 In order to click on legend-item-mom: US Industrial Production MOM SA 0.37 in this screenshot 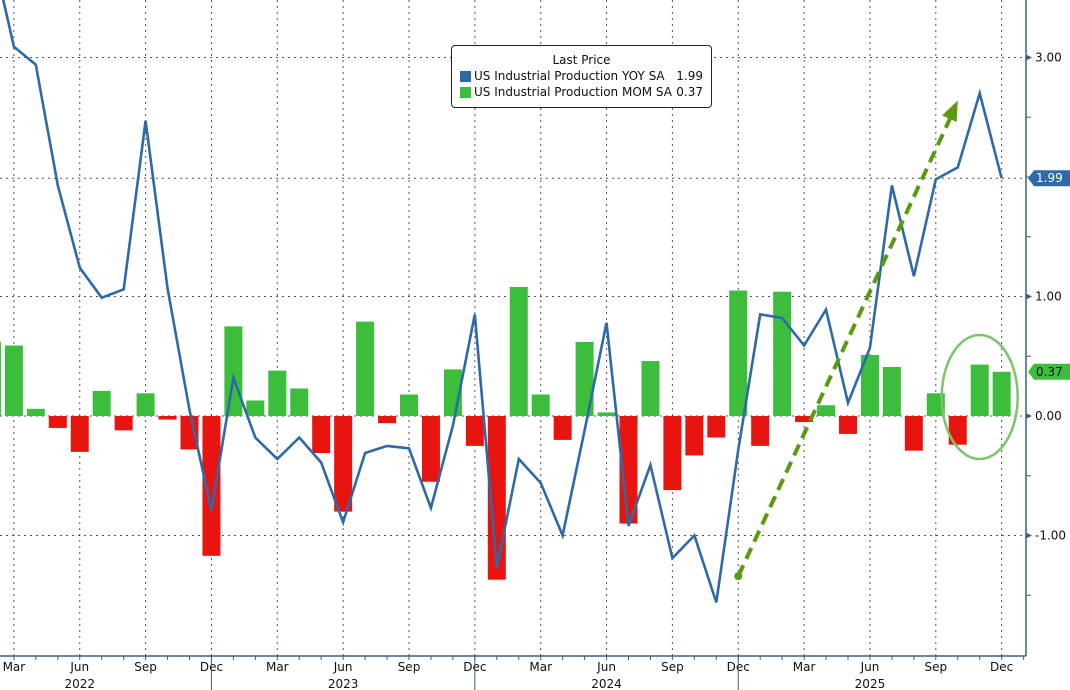, I will do `click(581, 92)`.